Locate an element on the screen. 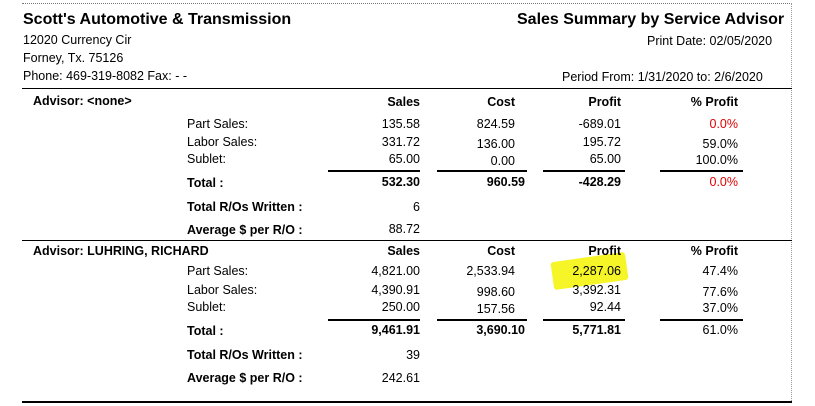 The image size is (815, 406). advisor-name: Advisor: LUHRING, RICHARD is located at coordinates (121, 251).